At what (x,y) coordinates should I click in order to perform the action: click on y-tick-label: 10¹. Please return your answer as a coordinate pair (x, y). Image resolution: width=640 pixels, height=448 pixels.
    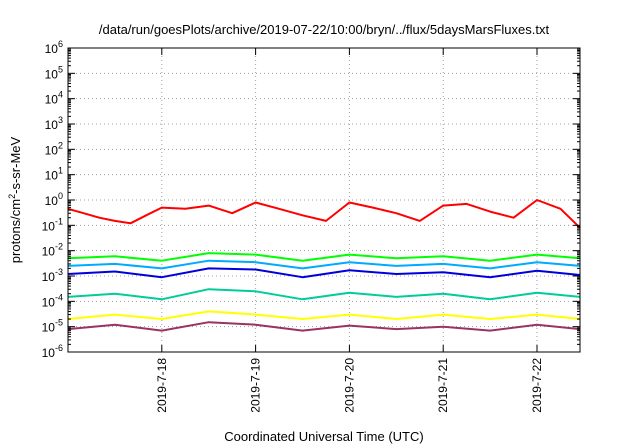
    Looking at the image, I should click on (54, 174).